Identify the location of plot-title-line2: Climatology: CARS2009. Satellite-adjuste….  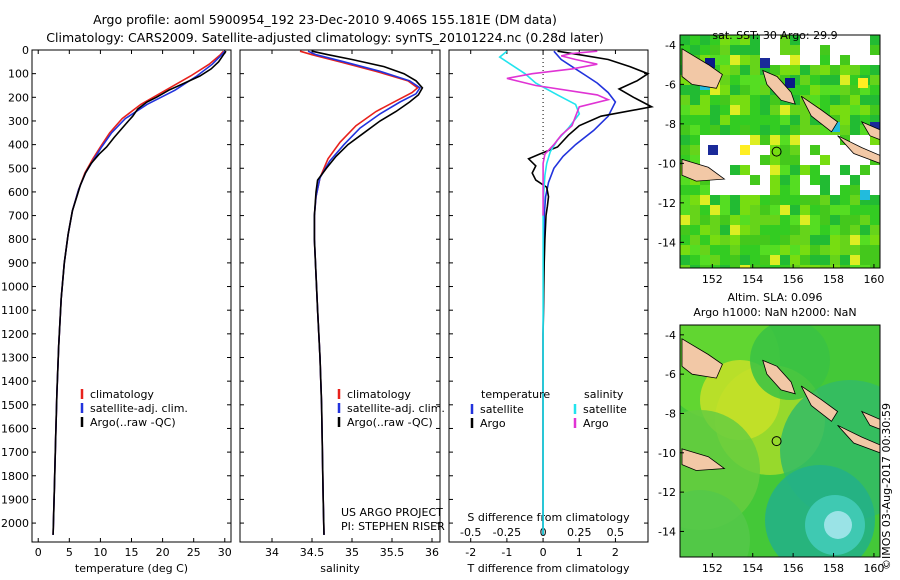
(325, 37).